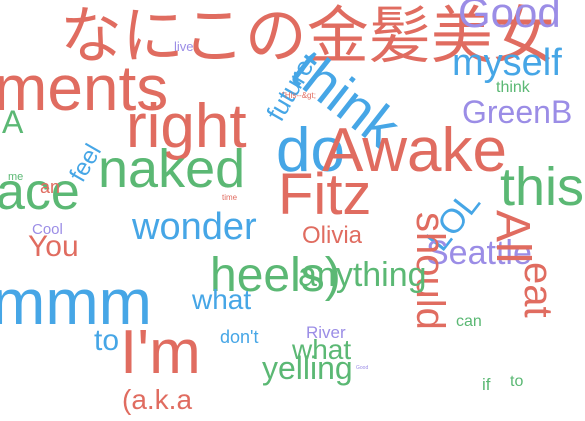 The height and width of the screenshot is (421, 585). I want to click on word: don't, so click(239, 337).